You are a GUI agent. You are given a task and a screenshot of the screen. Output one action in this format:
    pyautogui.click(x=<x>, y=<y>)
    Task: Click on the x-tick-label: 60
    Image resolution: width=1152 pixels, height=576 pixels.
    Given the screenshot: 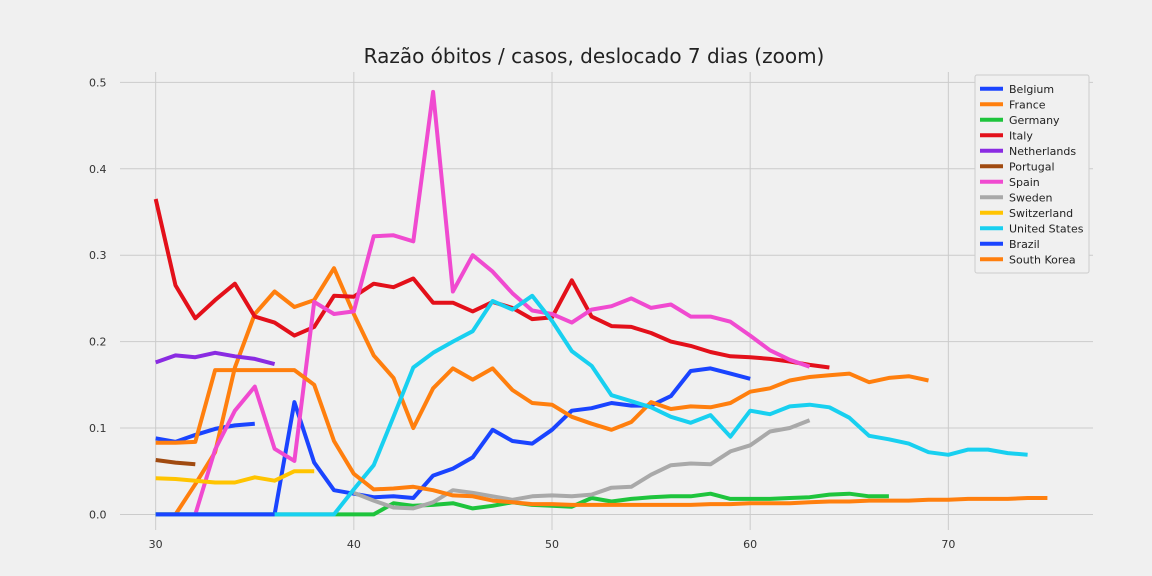 What is the action you would take?
    pyautogui.click(x=750, y=544)
    